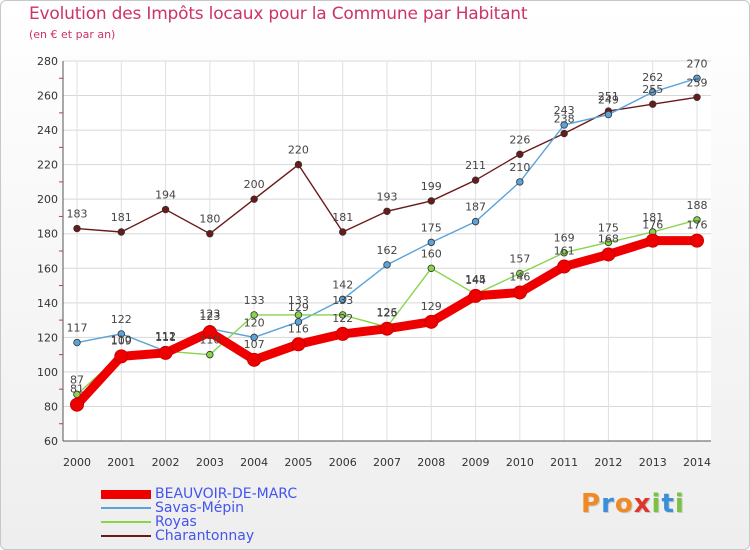 Image resolution: width=750 pixels, height=550 pixels. I want to click on y-tick-label: 280, so click(47, 61).